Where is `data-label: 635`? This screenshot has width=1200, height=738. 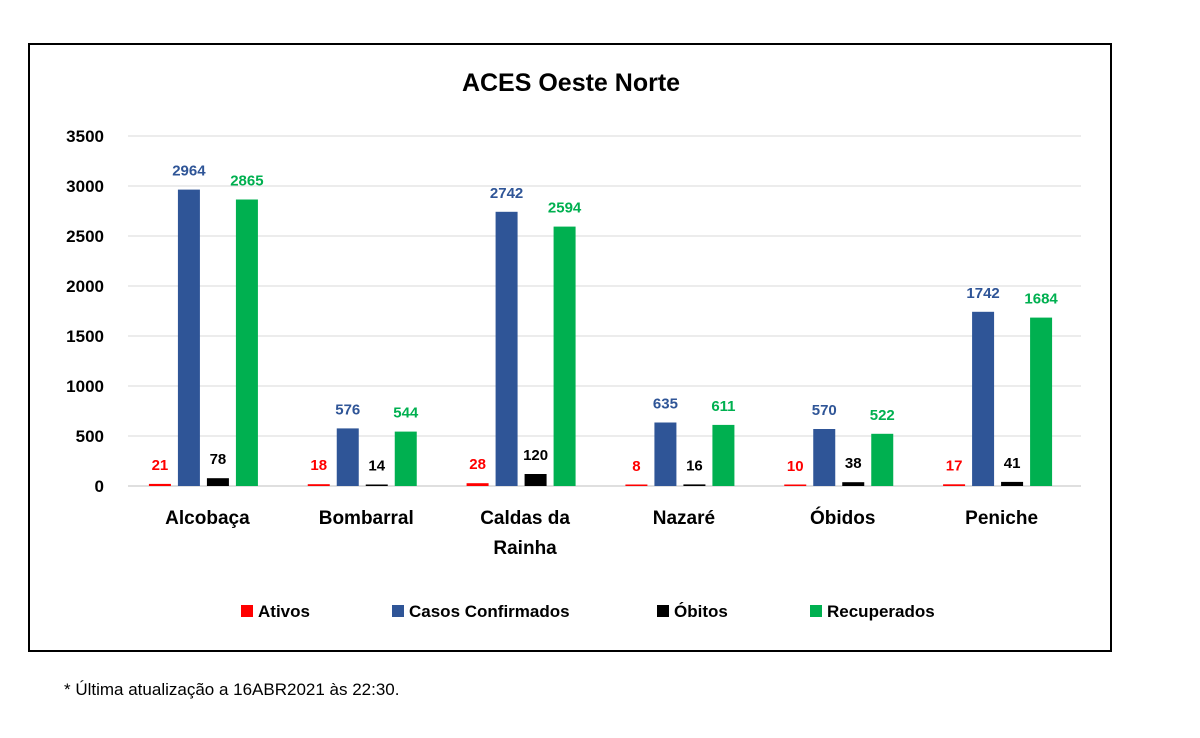 data-label: 635 is located at coordinates (665, 404).